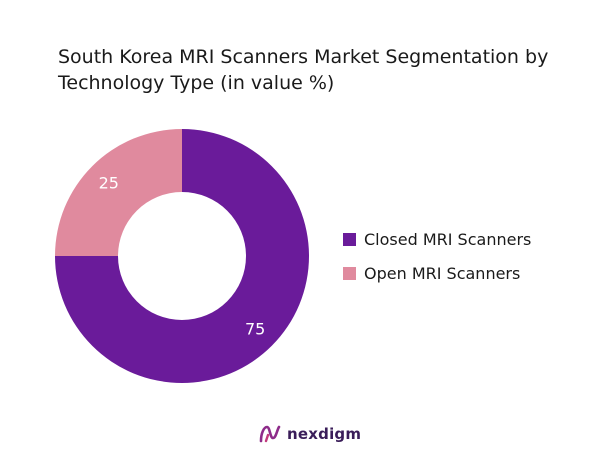 Image resolution: width=602 pixels, height=451 pixels. Describe the element at coordinates (270, 434) in the screenshot. I see `nexdigm-logo-icon` at that location.